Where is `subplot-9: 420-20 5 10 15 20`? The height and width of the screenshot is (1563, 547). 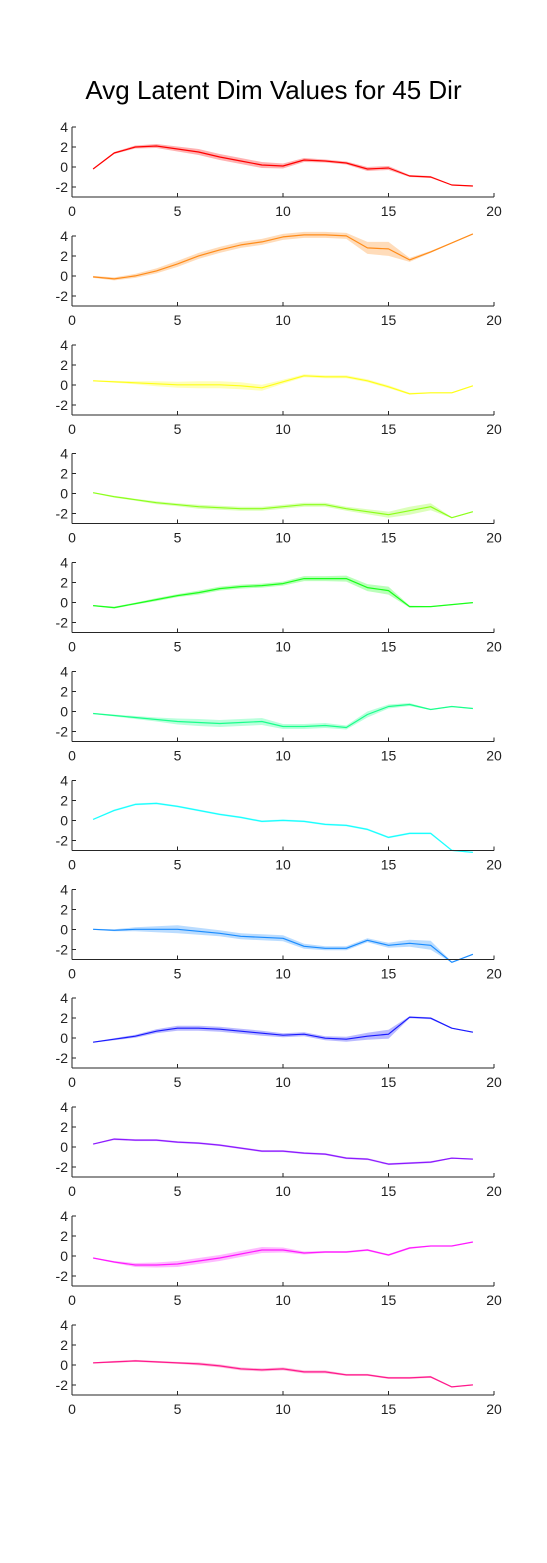 subplot-9: 420-20 5 10 15 20 is located at coordinates (279, 1040).